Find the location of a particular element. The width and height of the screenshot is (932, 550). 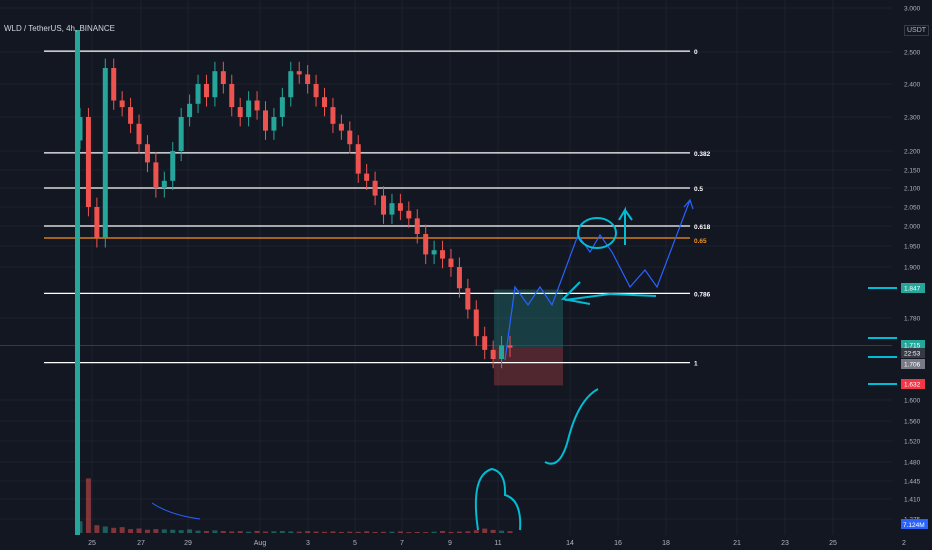

time-tick-label: 3 is located at coordinates (308, 543).